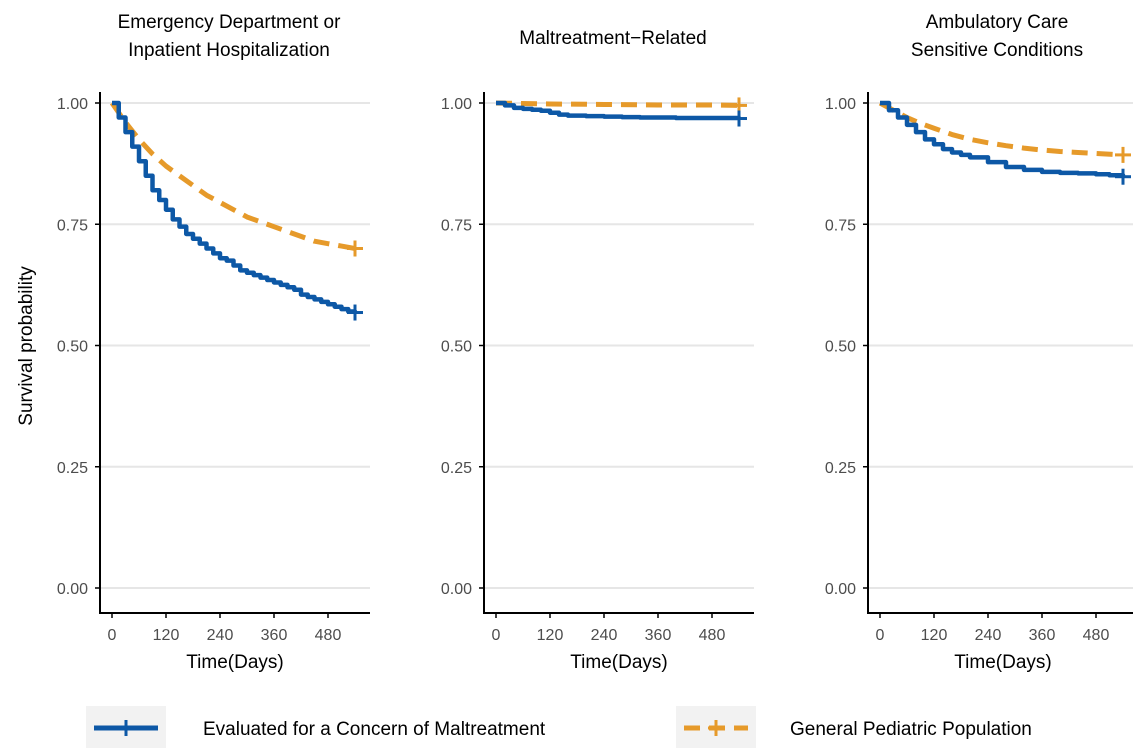 This screenshot has height=748, width=1133. I want to click on legend-label: General Pediatric Population, so click(911, 729).